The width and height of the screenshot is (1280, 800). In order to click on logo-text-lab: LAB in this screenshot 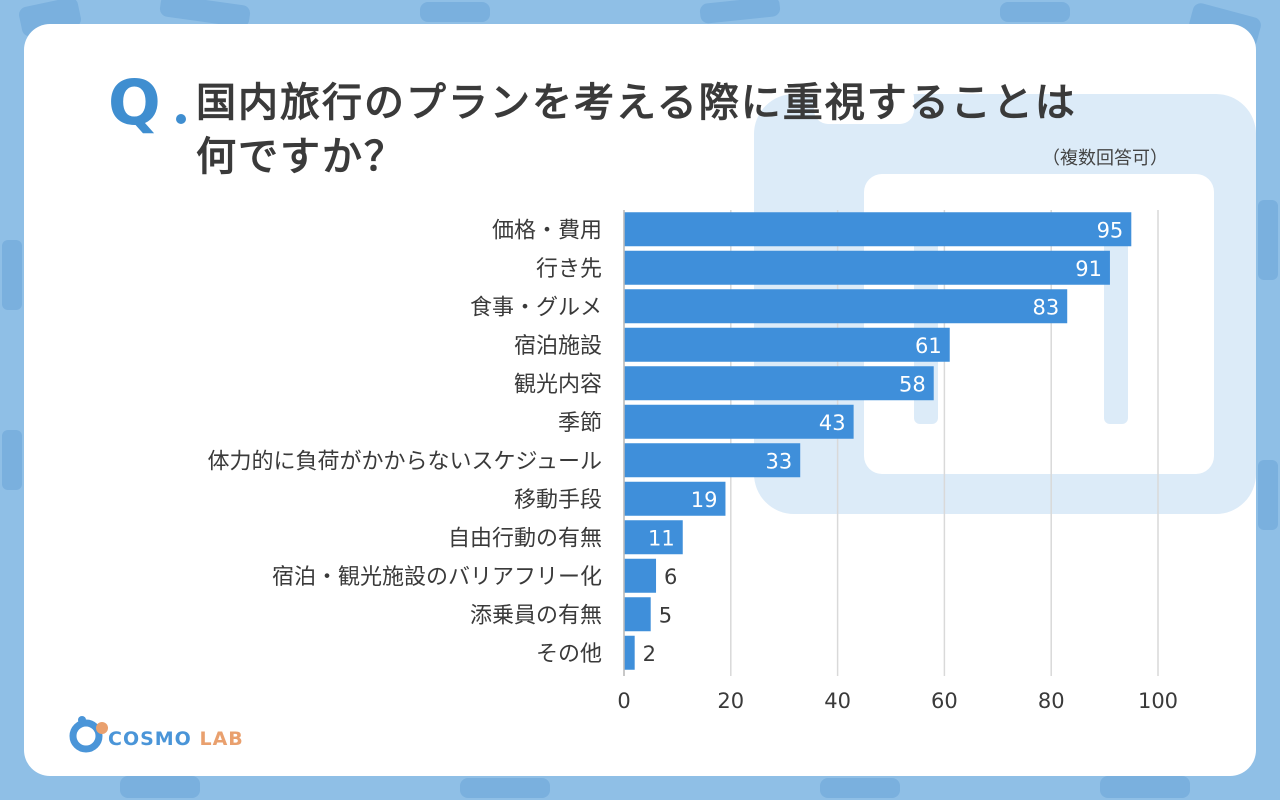, I will do `click(221, 739)`.